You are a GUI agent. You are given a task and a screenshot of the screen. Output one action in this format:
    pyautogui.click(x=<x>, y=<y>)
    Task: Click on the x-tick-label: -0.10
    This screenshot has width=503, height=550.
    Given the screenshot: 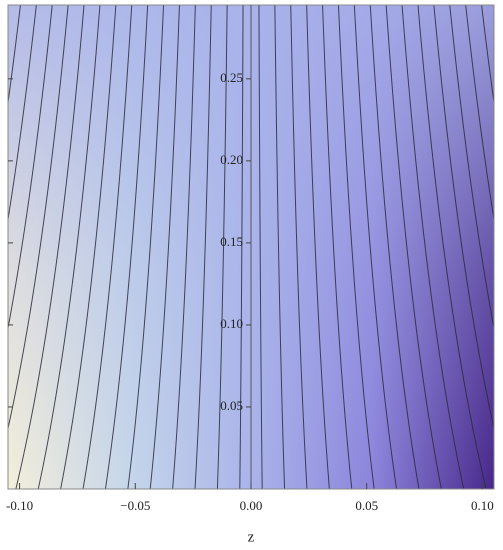 What is the action you would take?
    pyautogui.click(x=19, y=505)
    